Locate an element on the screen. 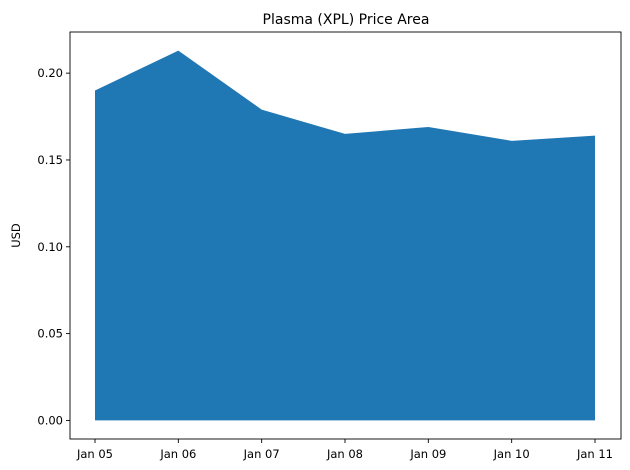  y-axis-label: USD is located at coordinates (16, 235).